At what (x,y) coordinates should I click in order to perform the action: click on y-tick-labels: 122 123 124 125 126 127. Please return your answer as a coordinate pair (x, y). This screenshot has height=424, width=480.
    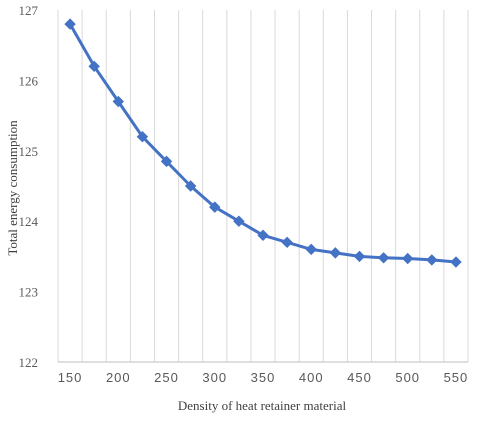
    Looking at the image, I should click on (29, 186).